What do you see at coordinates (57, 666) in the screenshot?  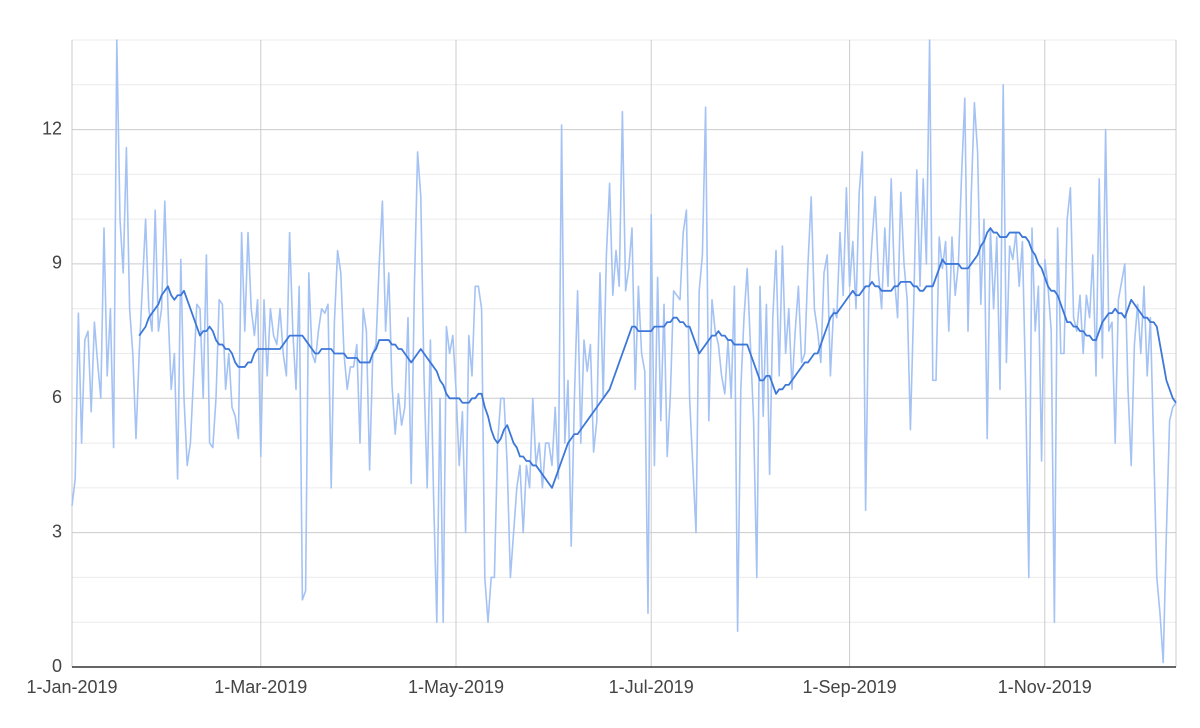 I see `y-tick-label: 0` at bounding box center [57, 666].